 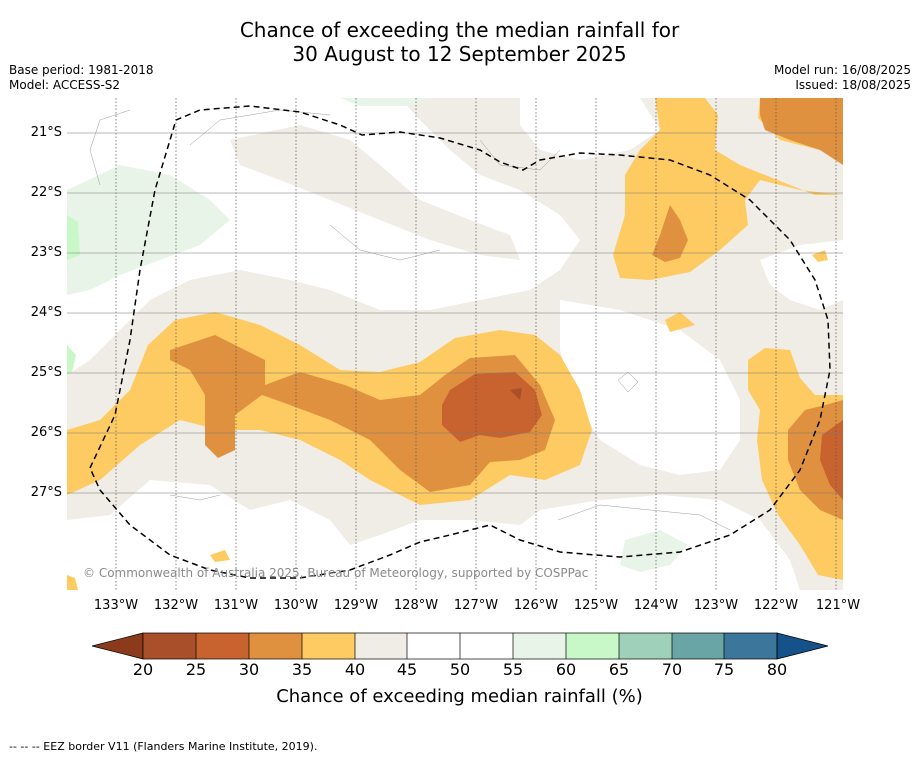 I want to click on colorbar-dividers, so click(x=460, y=646).